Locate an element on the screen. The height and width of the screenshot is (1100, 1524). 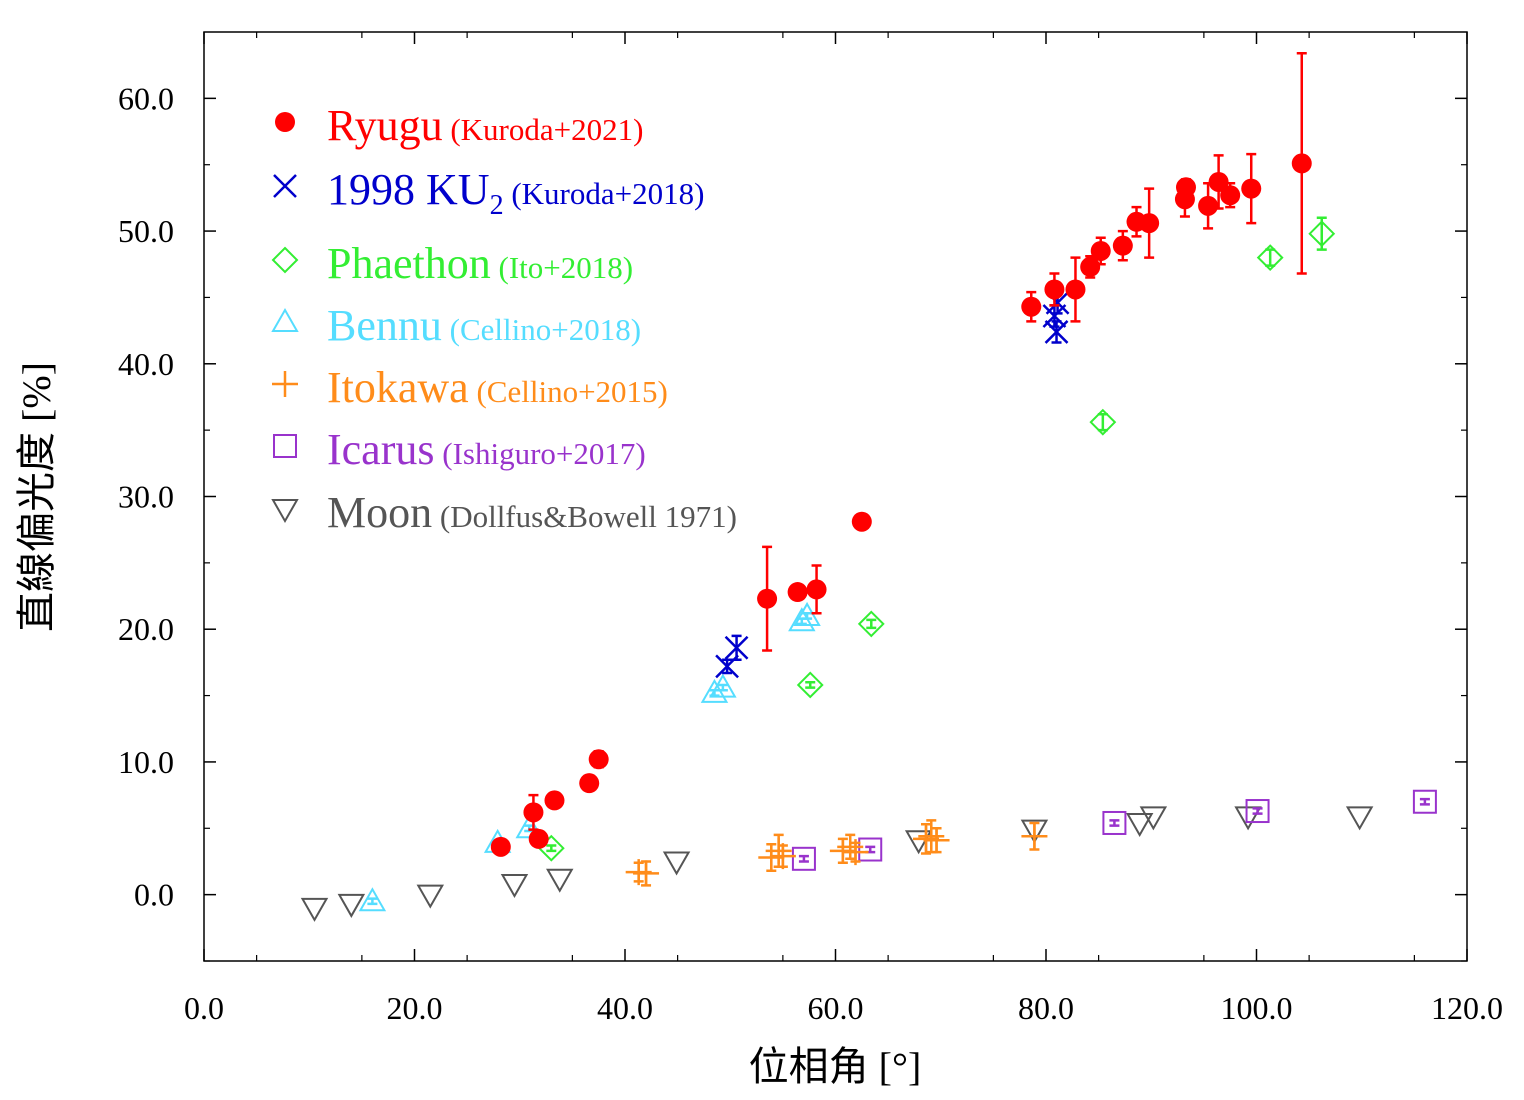
y-tick-label: 10.0 is located at coordinates (146, 762).